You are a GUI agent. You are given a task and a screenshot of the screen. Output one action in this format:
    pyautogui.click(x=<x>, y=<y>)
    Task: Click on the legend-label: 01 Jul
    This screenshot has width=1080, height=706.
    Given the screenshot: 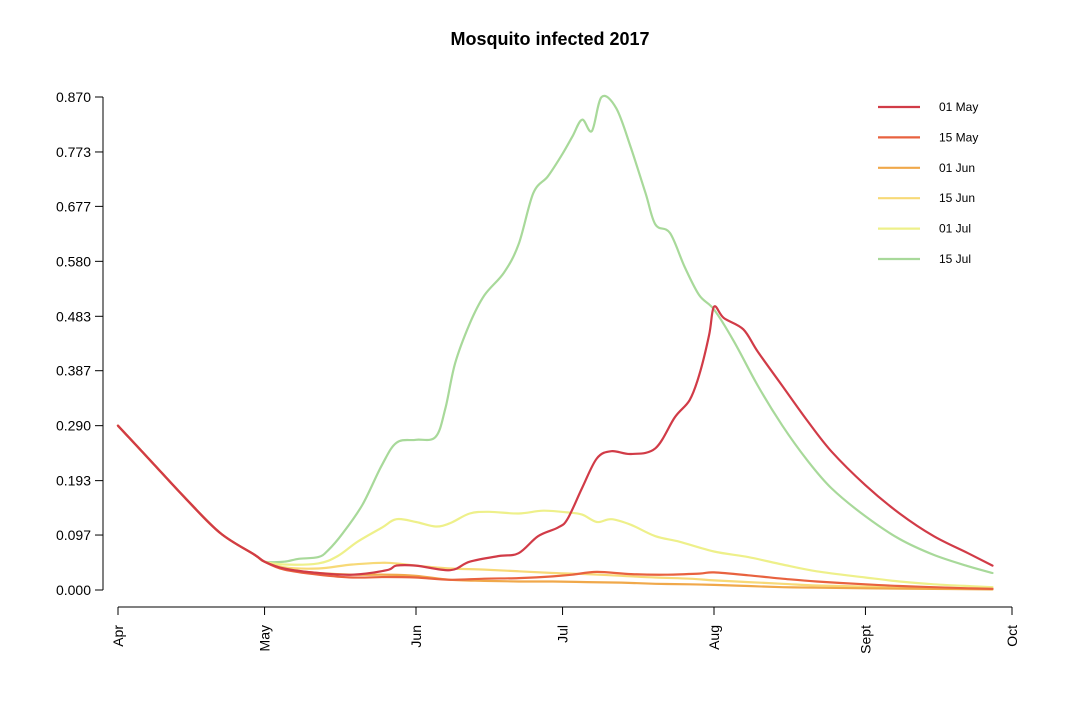 What is the action you would take?
    pyautogui.click(x=955, y=229)
    